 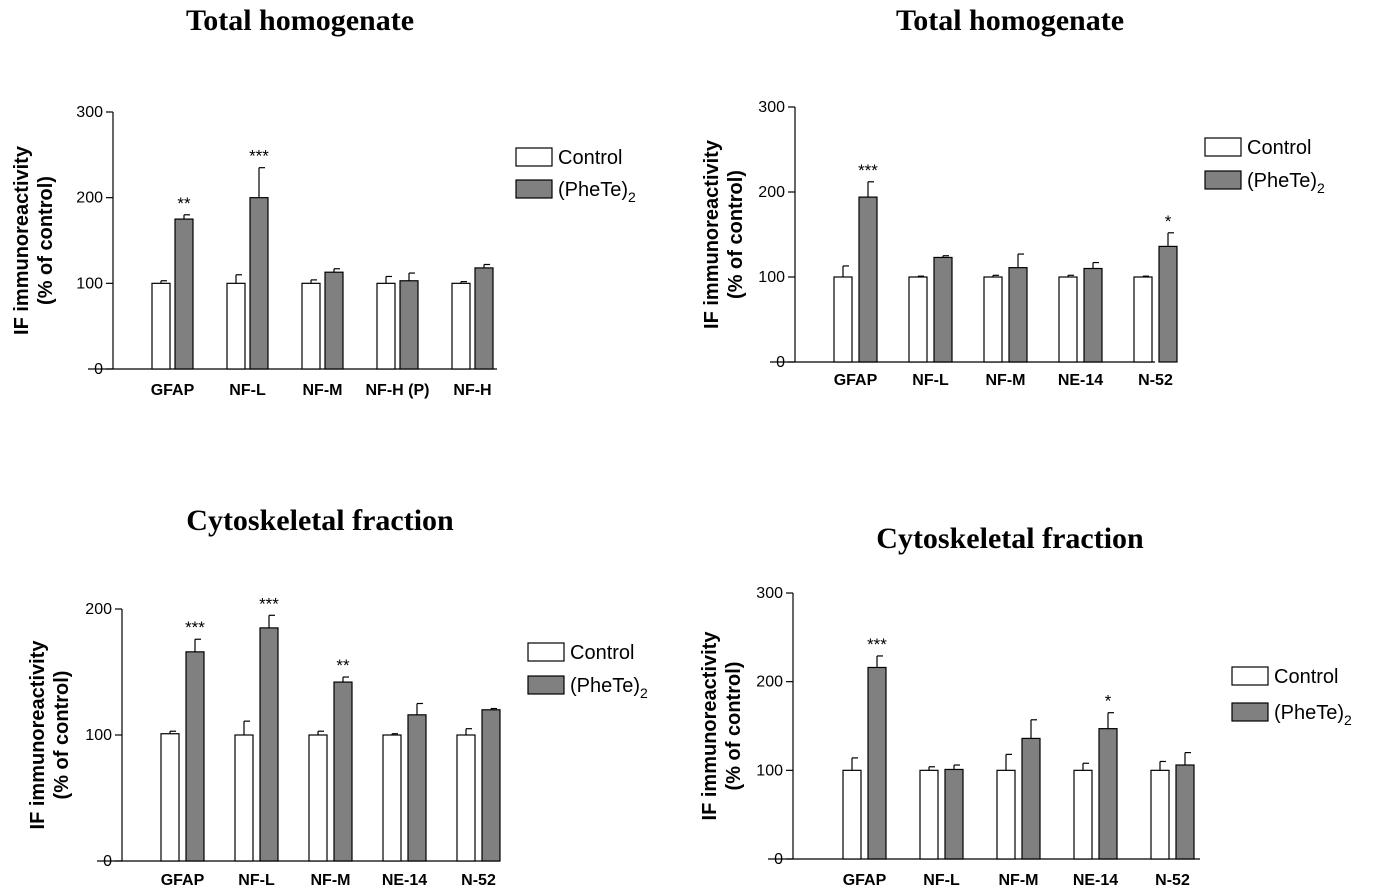 What do you see at coordinates (1306, 677) in the screenshot?
I see `legend-label-control: Control` at bounding box center [1306, 677].